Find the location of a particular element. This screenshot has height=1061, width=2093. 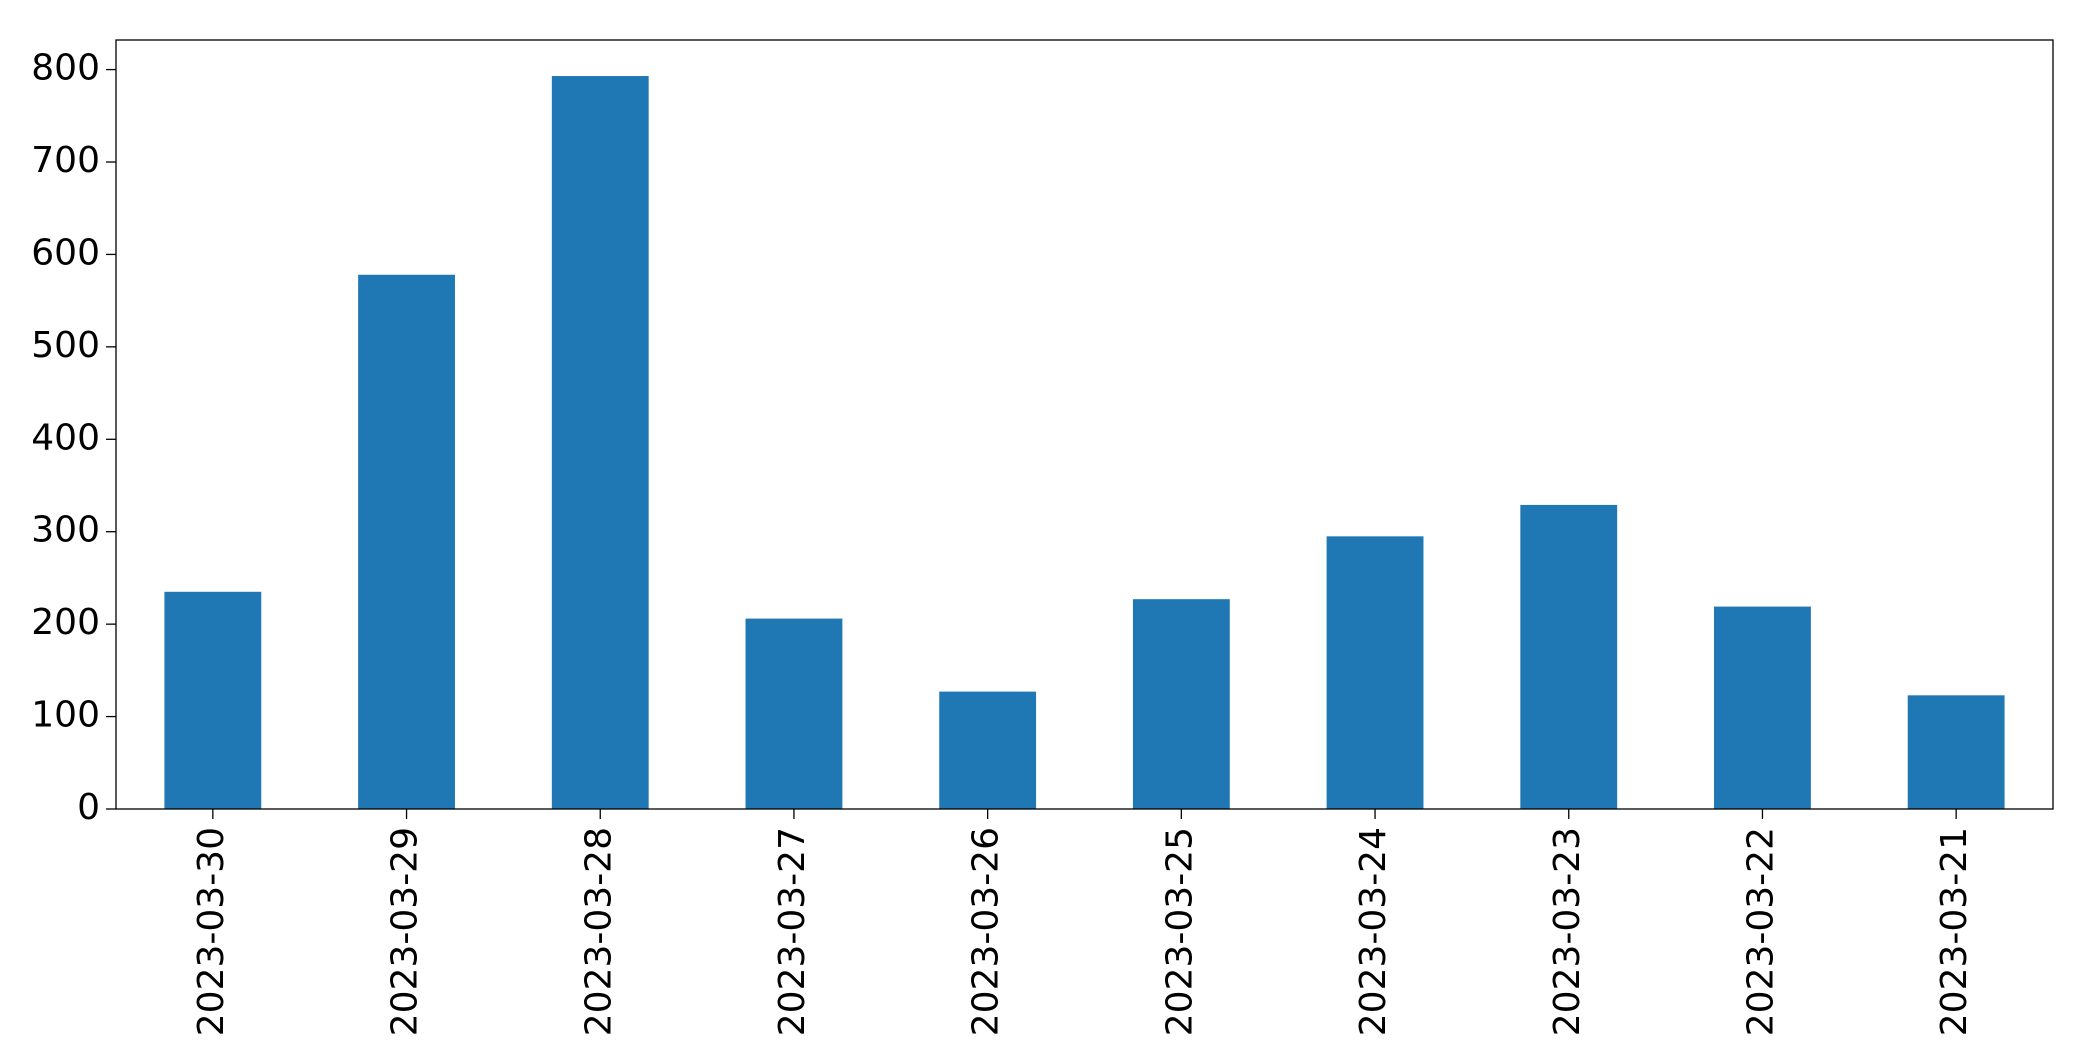

x-tick-label: 2023-03-25 is located at coordinates (1179, 931).